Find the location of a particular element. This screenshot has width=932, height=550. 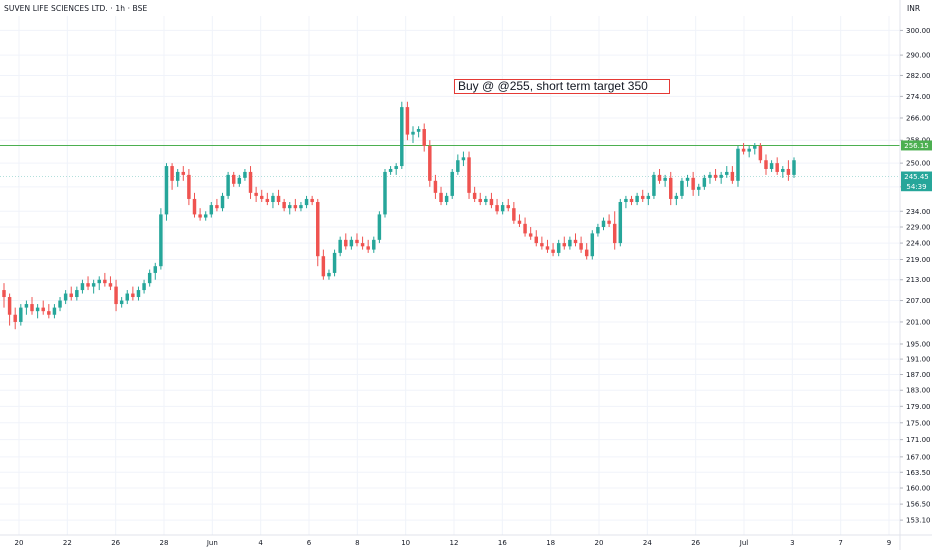

price-axis-label: 256.15 is located at coordinates (916, 145).